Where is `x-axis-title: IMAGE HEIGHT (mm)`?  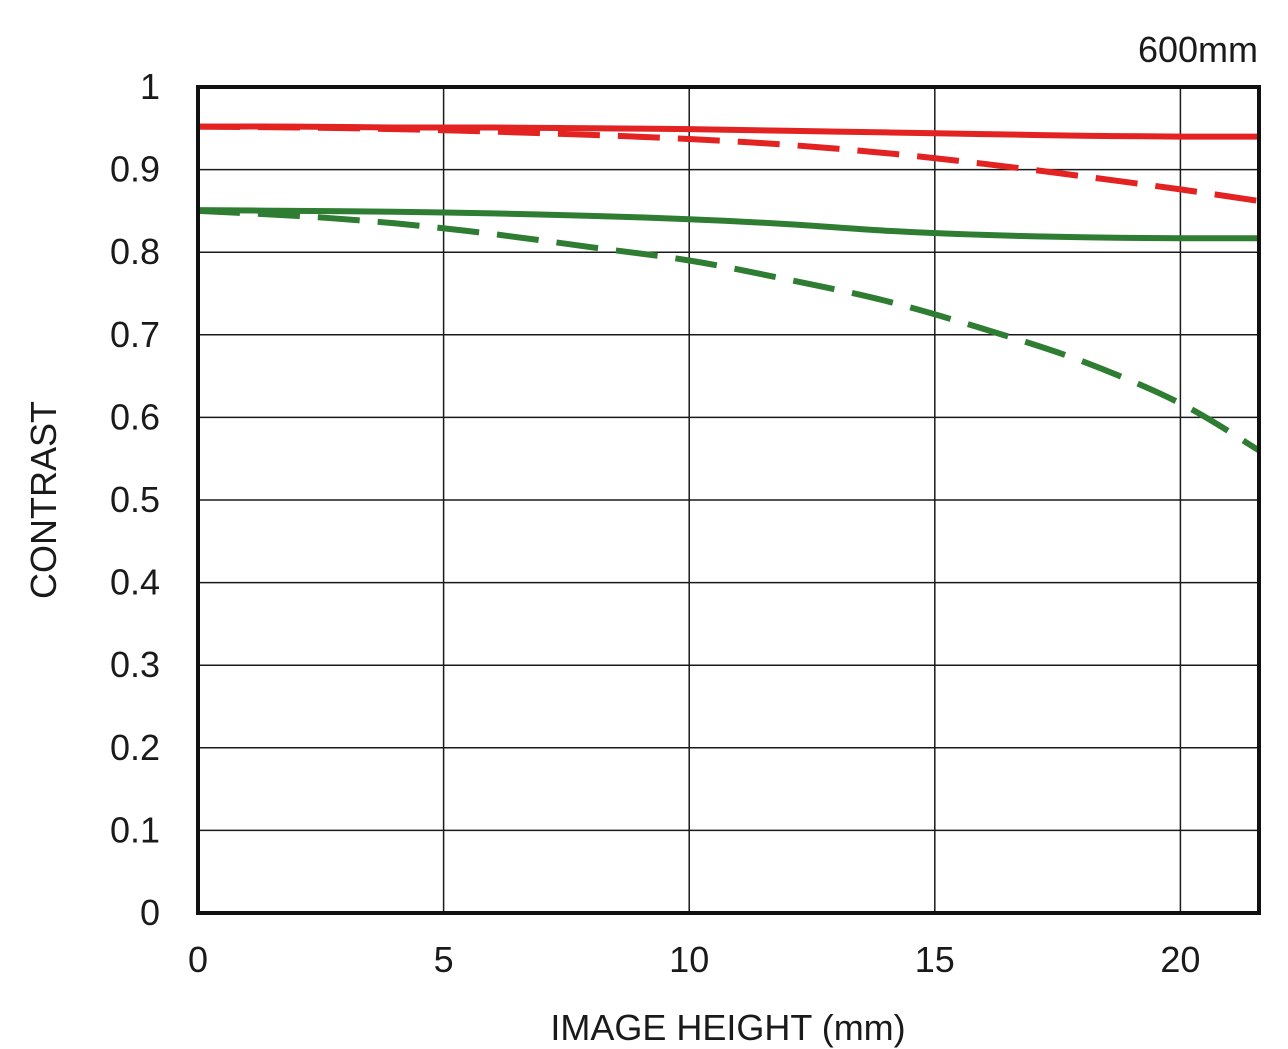
x-axis-title: IMAGE HEIGHT (mm) is located at coordinates (727, 1027).